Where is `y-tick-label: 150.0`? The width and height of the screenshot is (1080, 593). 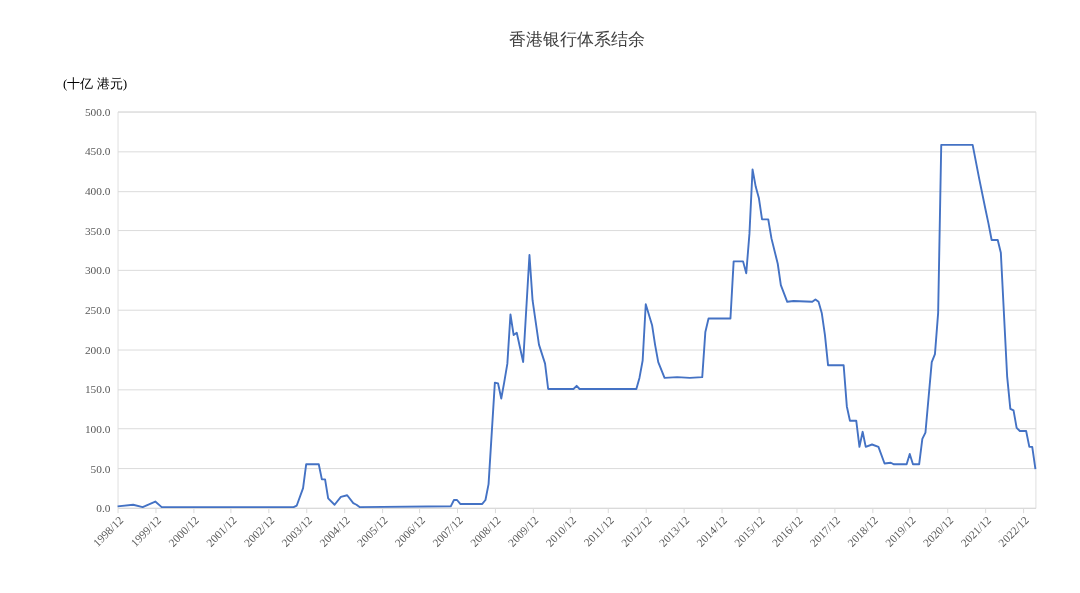
y-tick-label: 150.0 is located at coordinates (97, 389).